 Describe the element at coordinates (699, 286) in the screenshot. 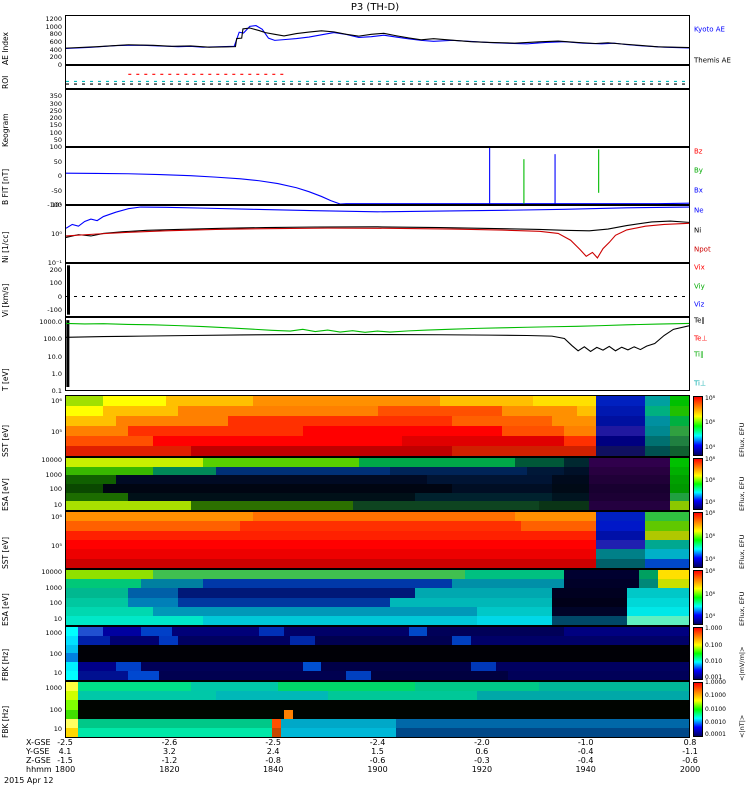

I see `legend-Viy: Viy` at that location.